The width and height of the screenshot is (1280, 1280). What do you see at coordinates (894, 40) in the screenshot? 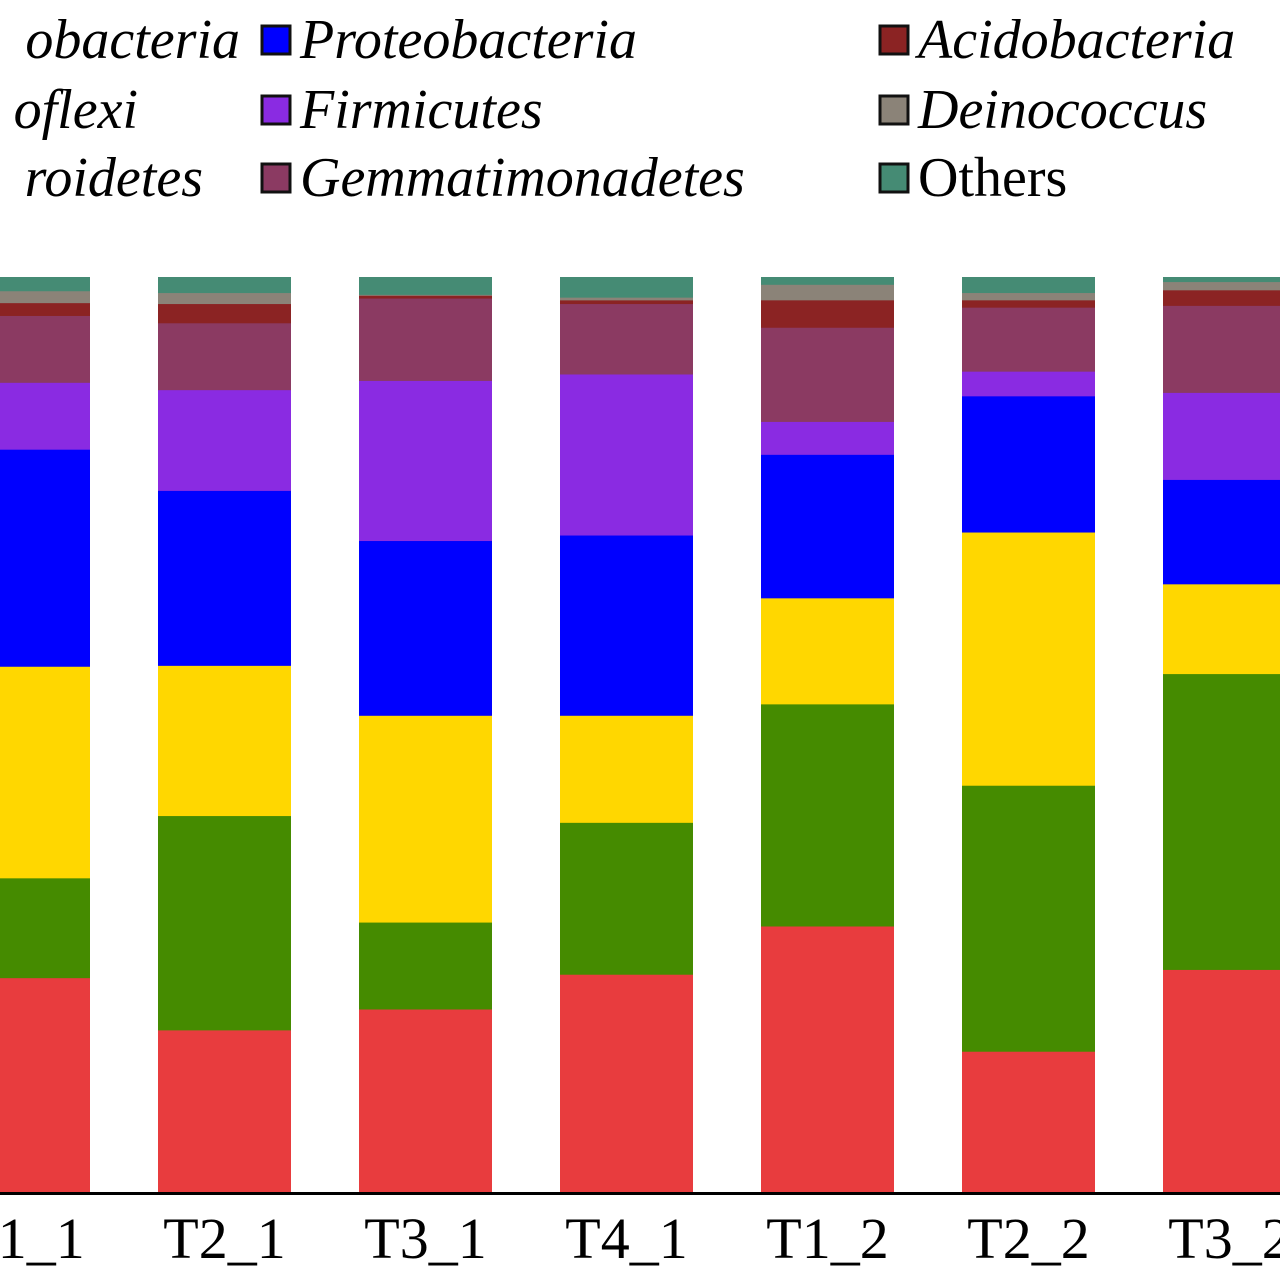
I see `legend-swatch-acidobacteria` at bounding box center [894, 40].